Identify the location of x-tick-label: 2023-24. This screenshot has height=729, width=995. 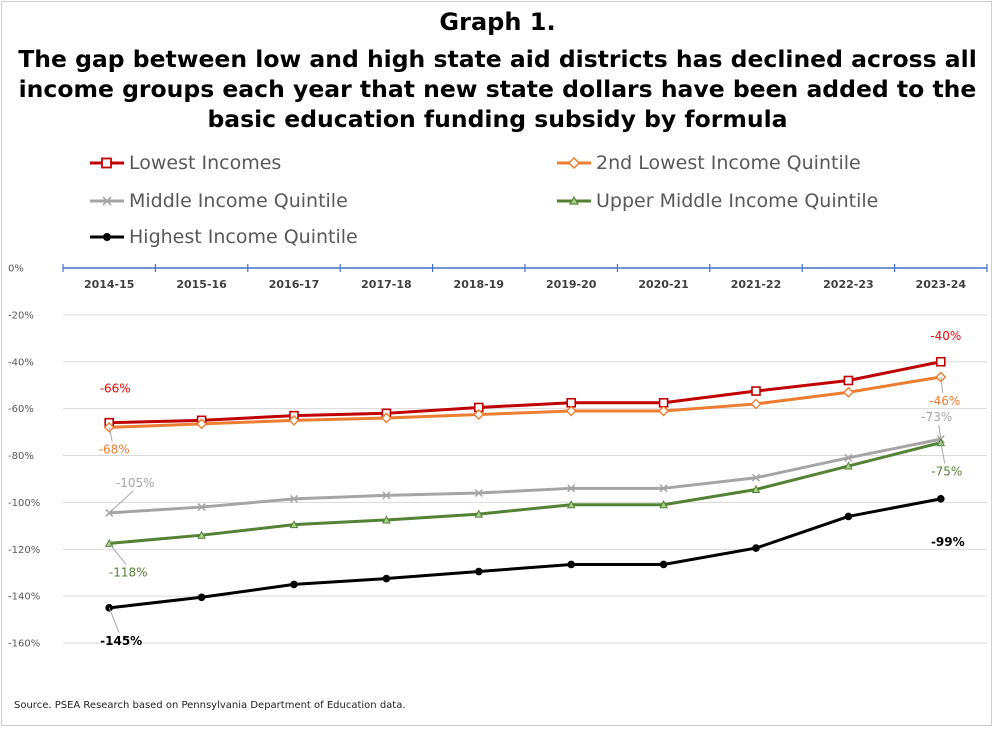
(941, 284).